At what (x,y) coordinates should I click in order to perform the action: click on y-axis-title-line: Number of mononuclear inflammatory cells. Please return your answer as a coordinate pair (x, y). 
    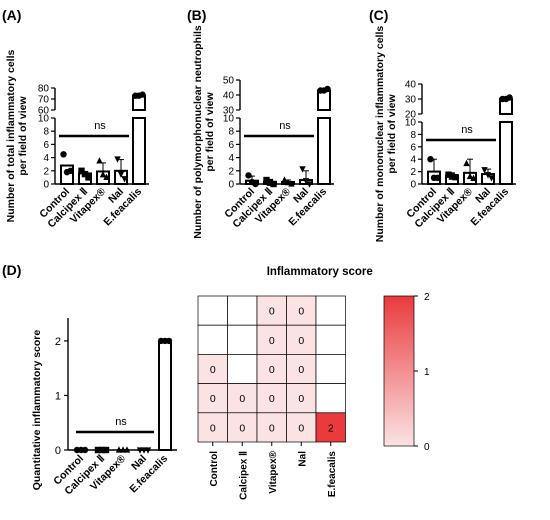
    Looking at the image, I should click on (380, 134).